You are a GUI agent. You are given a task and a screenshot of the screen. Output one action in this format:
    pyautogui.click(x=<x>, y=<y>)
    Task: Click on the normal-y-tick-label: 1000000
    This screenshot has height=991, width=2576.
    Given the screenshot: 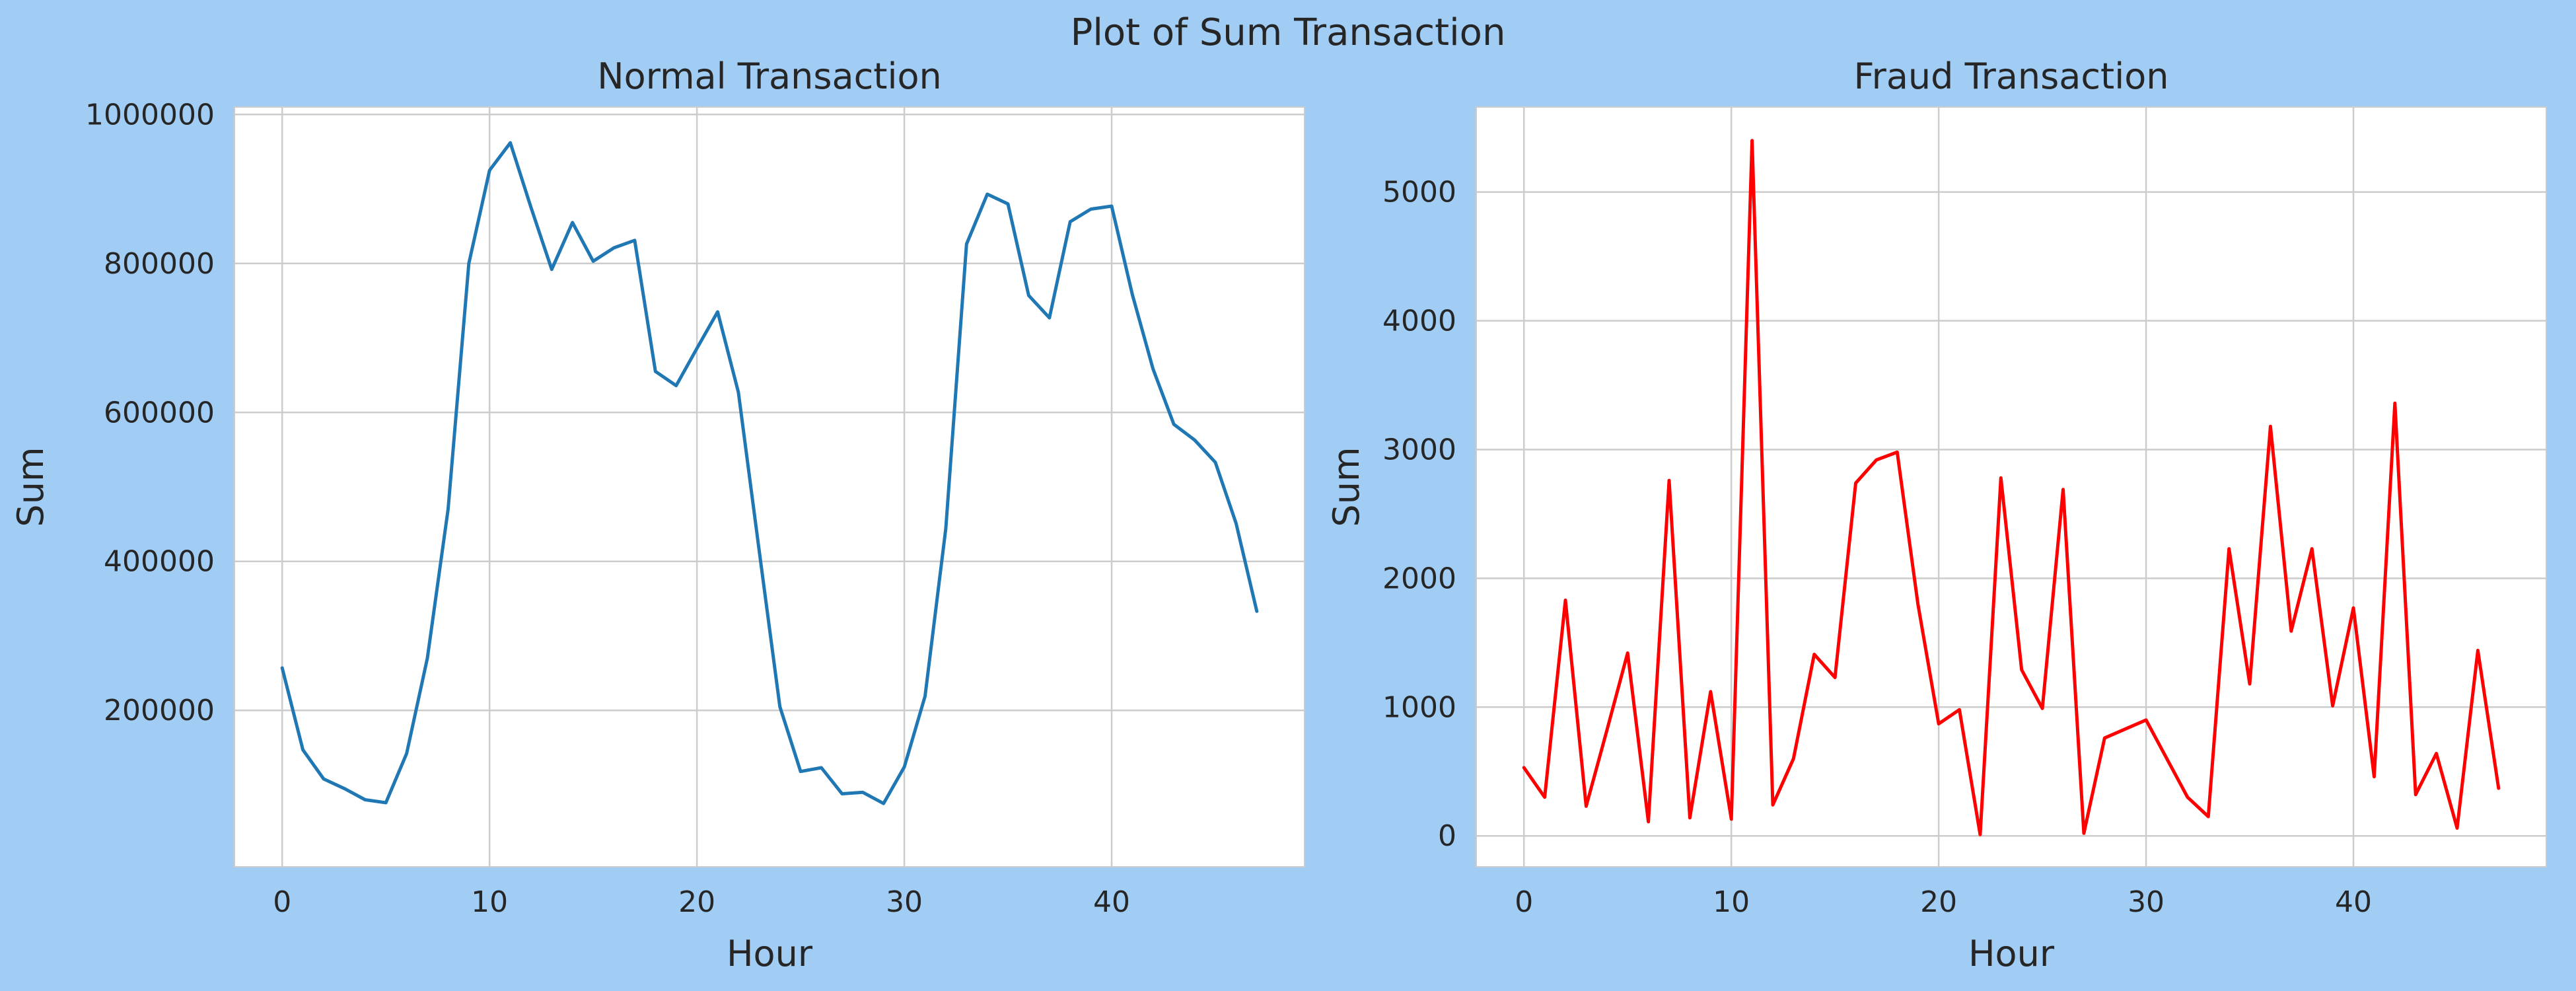 What is the action you would take?
    pyautogui.click(x=150, y=114)
    